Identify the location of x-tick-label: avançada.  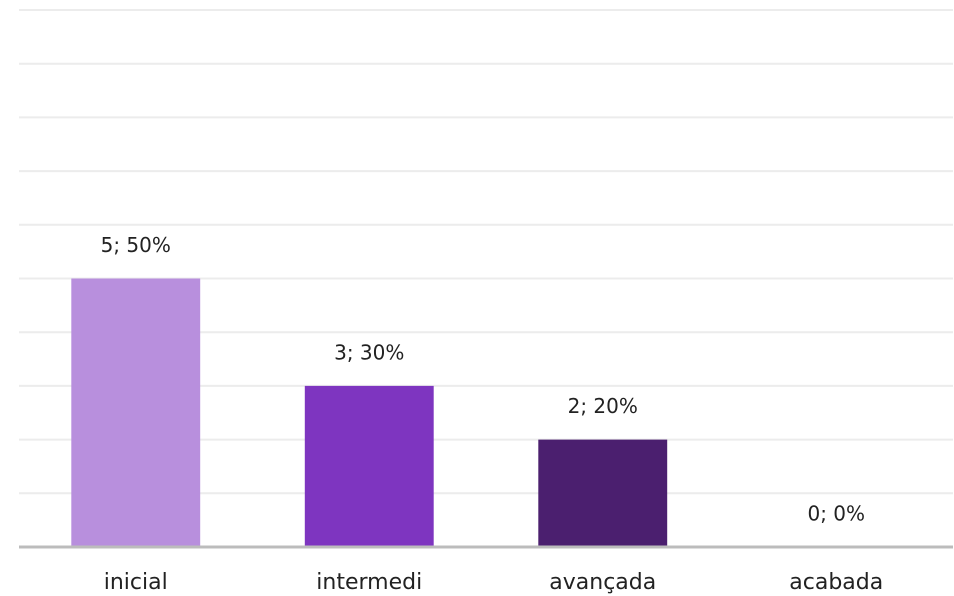
(602, 582).